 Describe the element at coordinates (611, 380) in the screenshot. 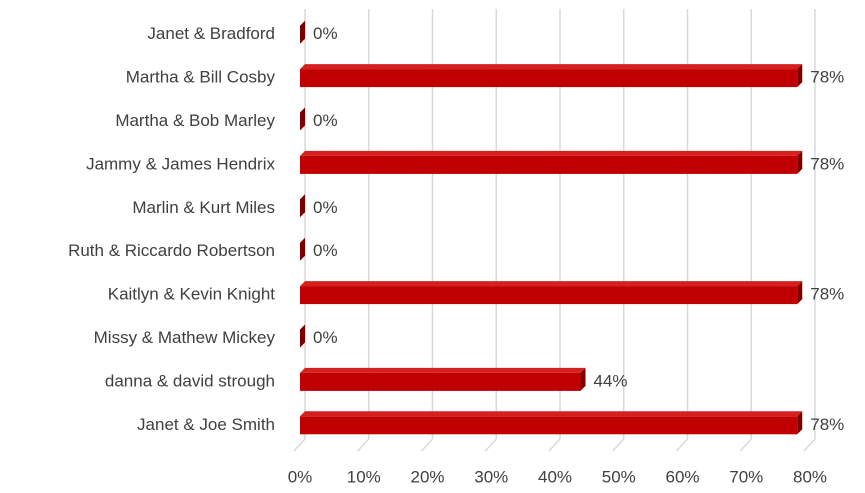

I see `data-label: 44%` at that location.